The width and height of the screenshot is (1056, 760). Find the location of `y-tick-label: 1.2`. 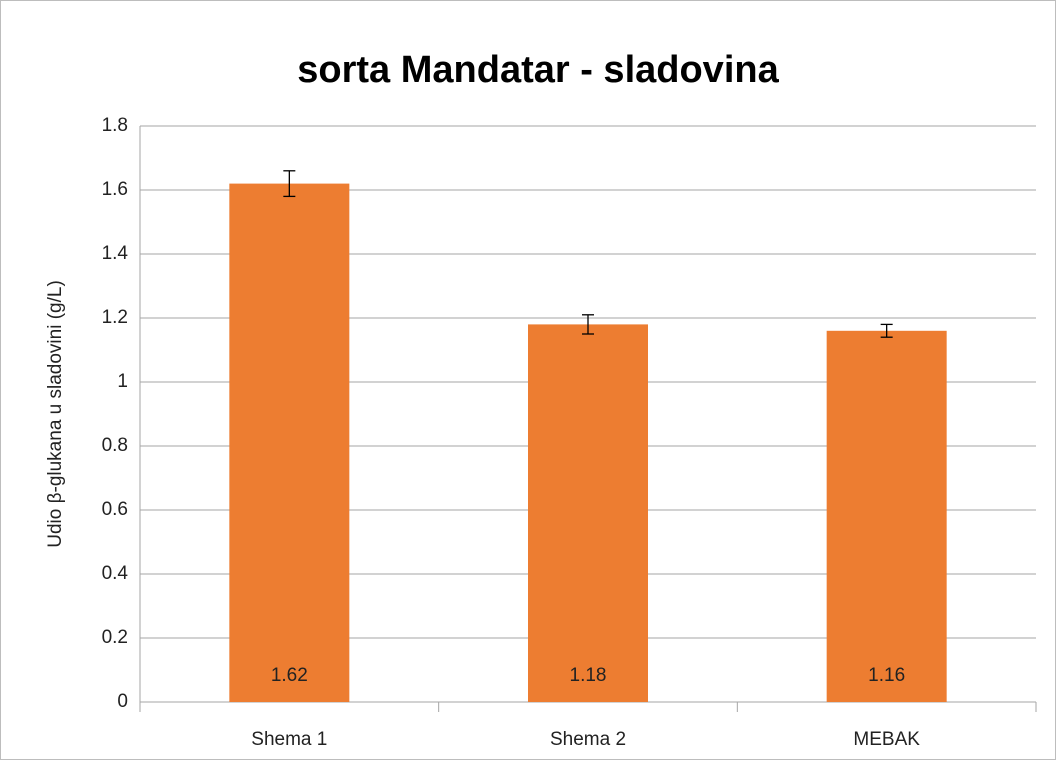

y-tick-label: 1.2 is located at coordinates (115, 317).